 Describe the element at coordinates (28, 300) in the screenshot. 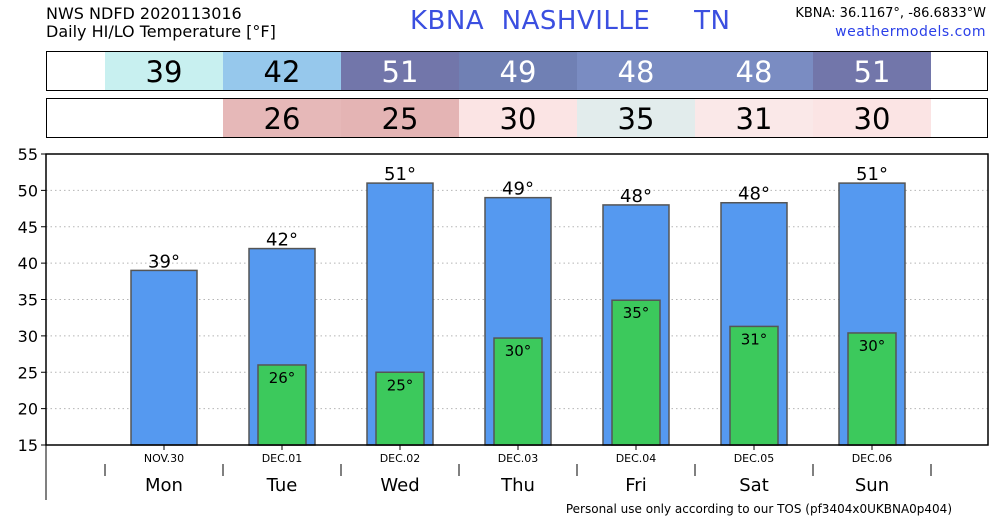

I see `y-tick-label: 35` at that location.